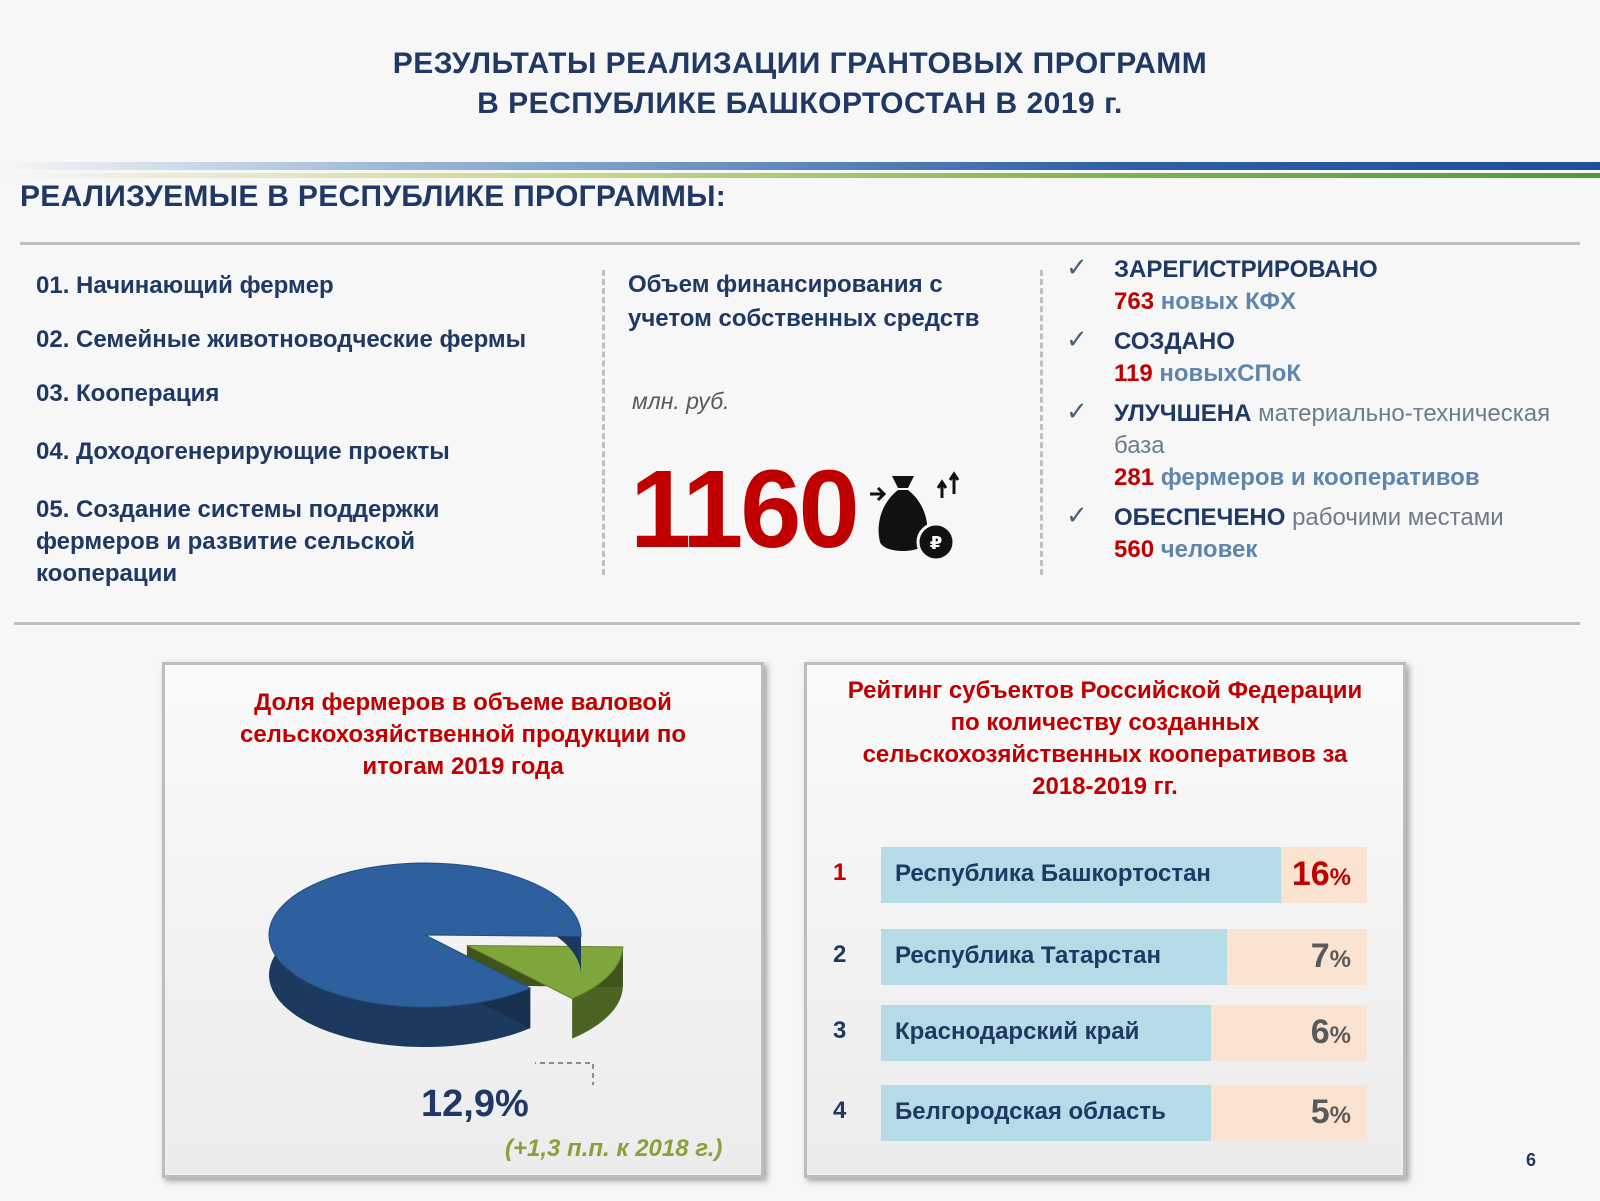 Image resolution: width=1600 pixels, height=1201 pixels. Describe the element at coordinates (1228, 301) in the screenshot. I see `achievement-text: новых КФХ` at that location.